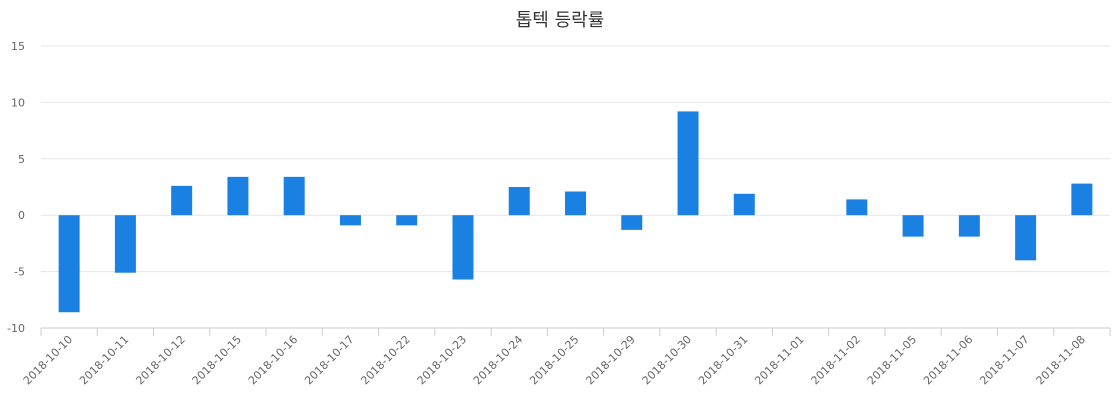 The image size is (1120, 400). What do you see at coordinates (18, 102) in the screenshot?
I see `y-tick-label: 10` at bounding box center [18, 102].